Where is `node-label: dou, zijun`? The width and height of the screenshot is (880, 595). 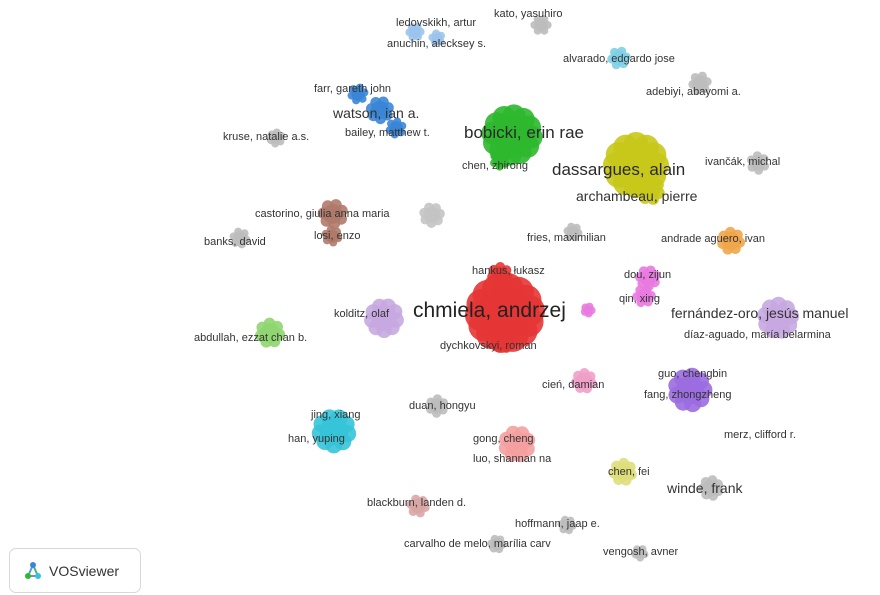 node-label: dou, zijun is located at coordinates (648, 275).